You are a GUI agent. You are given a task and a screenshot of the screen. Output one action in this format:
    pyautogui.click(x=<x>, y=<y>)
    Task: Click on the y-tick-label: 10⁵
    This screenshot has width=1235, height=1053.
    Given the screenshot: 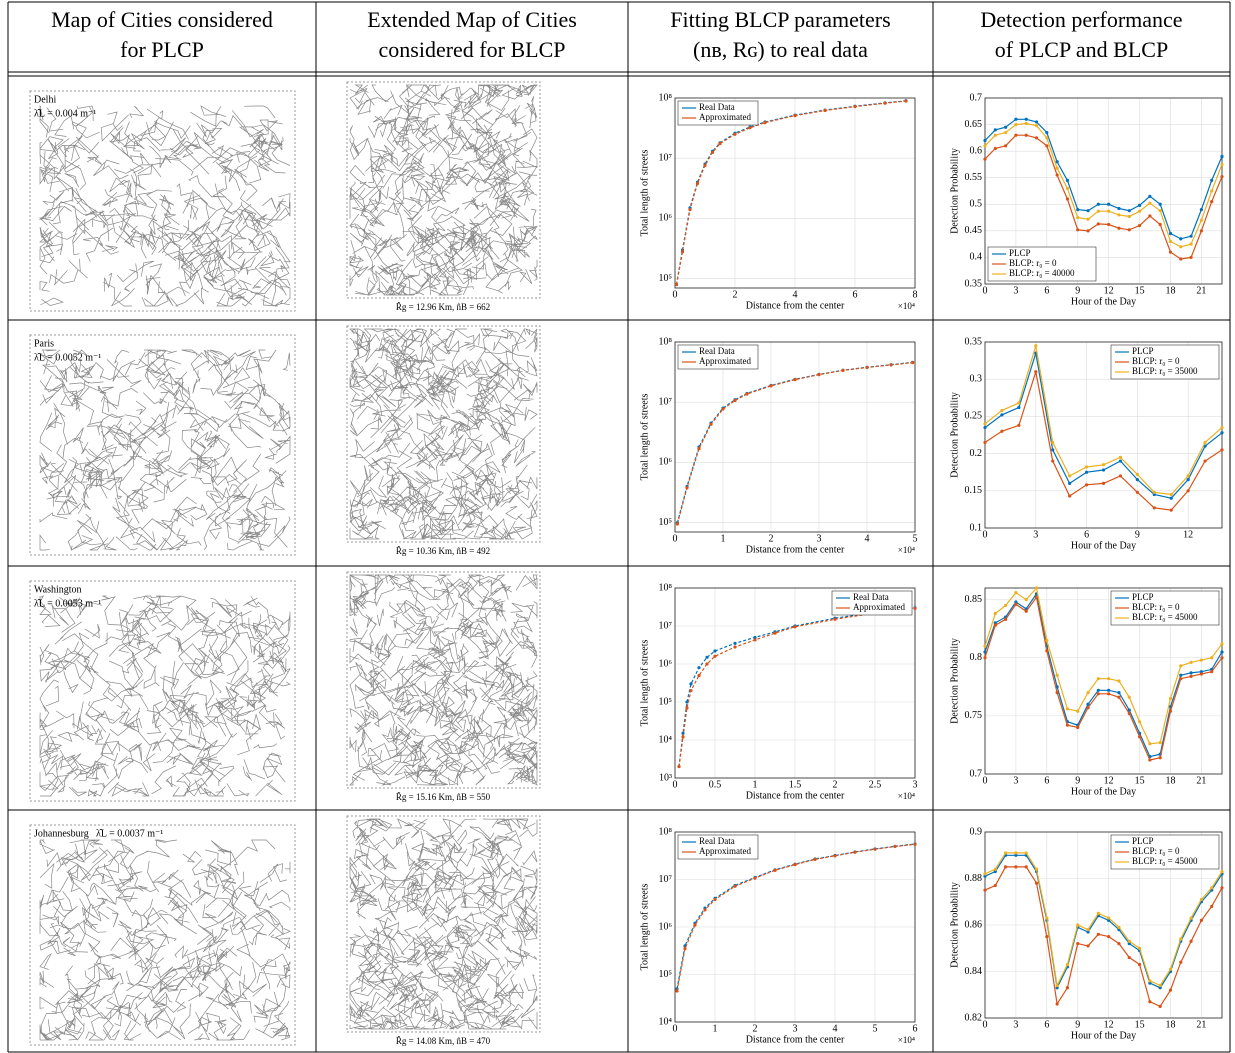 What is the action you would take?
    pyautogui.click(x=666, y=974)
    